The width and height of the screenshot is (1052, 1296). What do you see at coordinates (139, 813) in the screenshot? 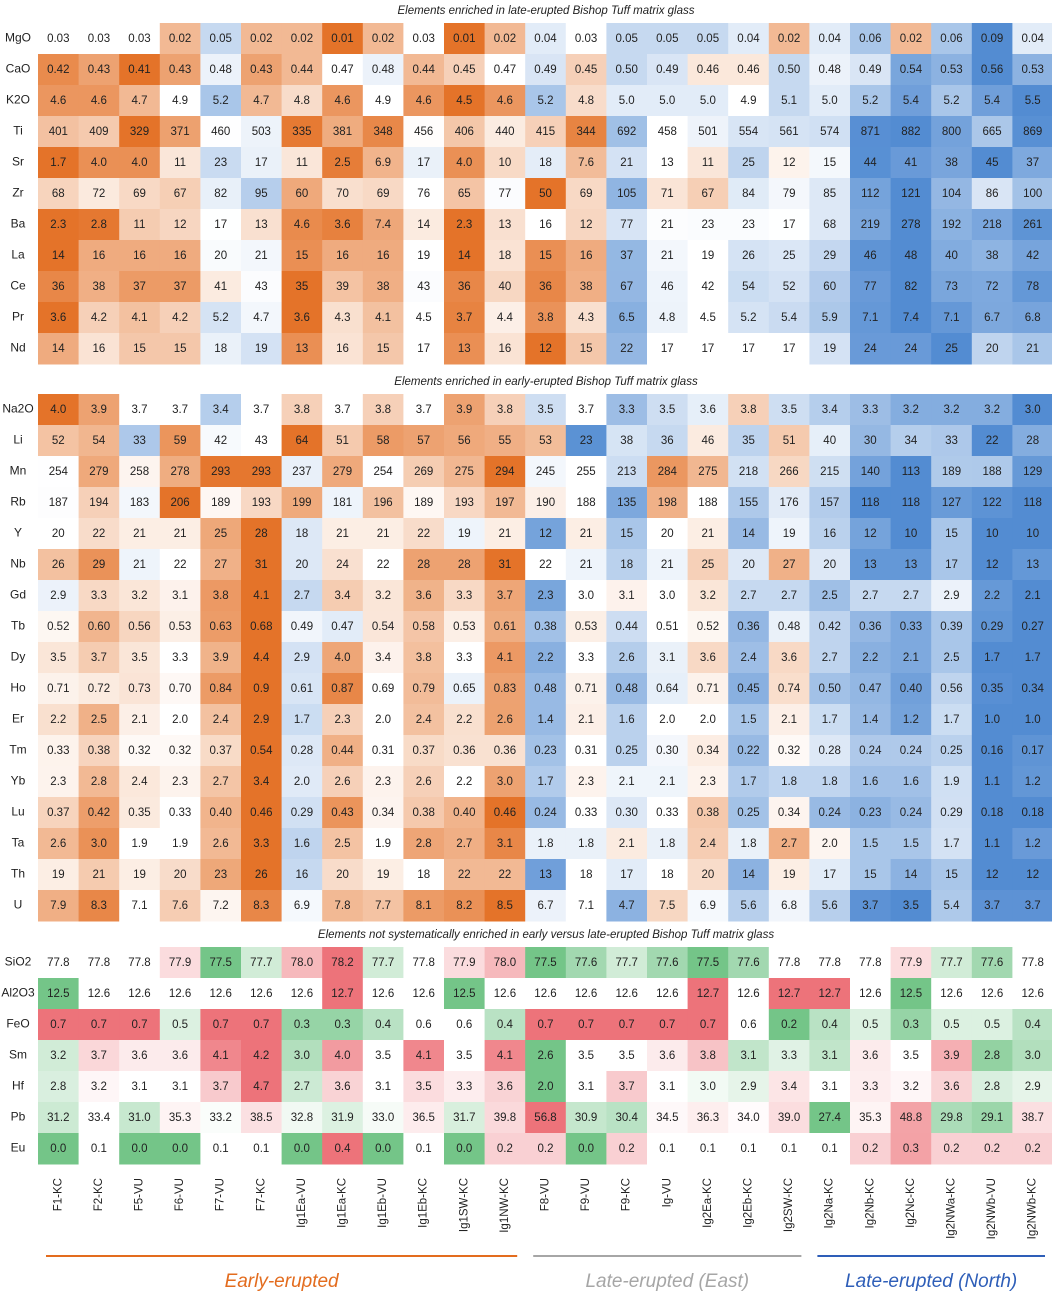
I see `cell-value: 0.35` at bounding box center [139, 813].